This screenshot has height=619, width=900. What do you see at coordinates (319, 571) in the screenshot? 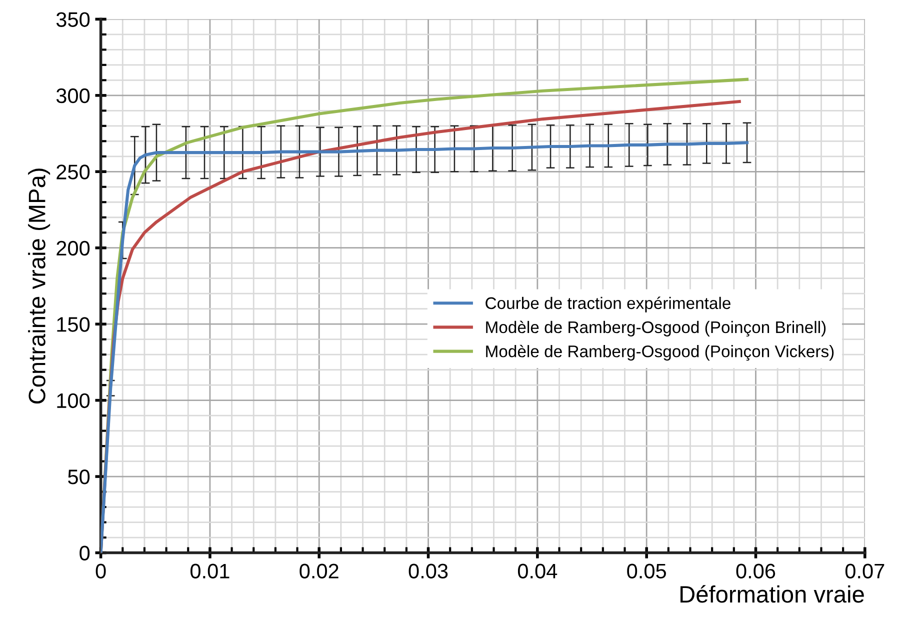
I see `x-tick-label: 0.02` at bounding box center [319, 571].